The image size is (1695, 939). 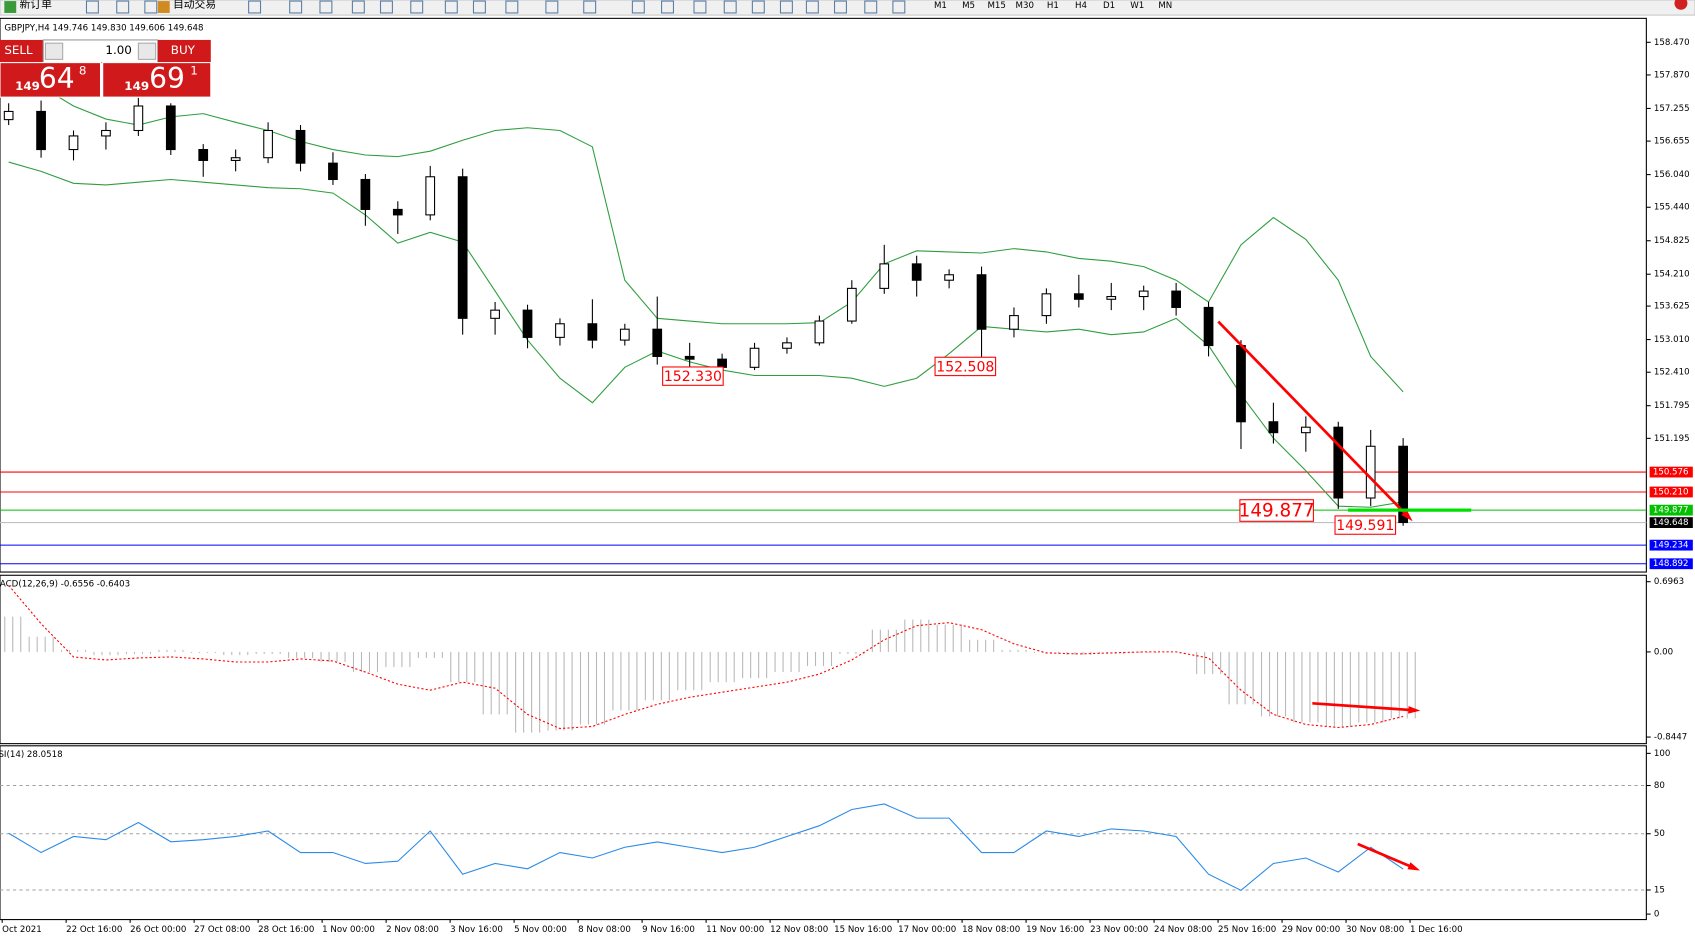 What do you see at coordinates (1672, 307) in the screenshot?
I see `y-tick-label: 153.625` at bounding box center [1672, 307].